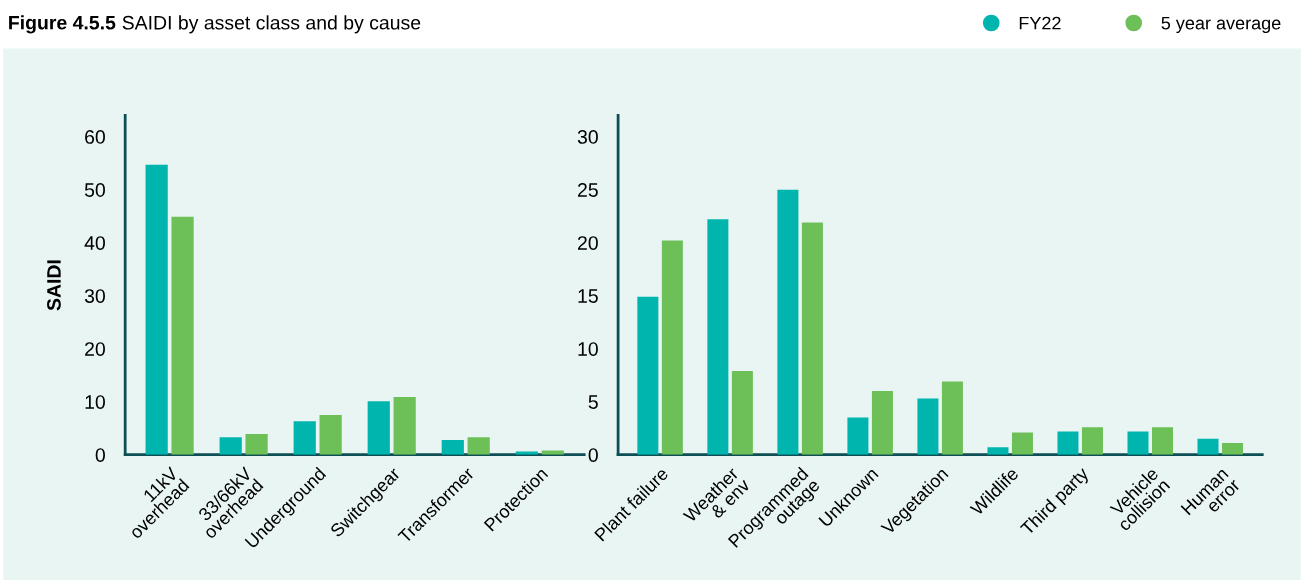 The width and height of the screenshot is (1304, 580). Describe the element at coordinates (54, 285) in the screenshot. I see `y-axis-title: SAIDI` at that location.